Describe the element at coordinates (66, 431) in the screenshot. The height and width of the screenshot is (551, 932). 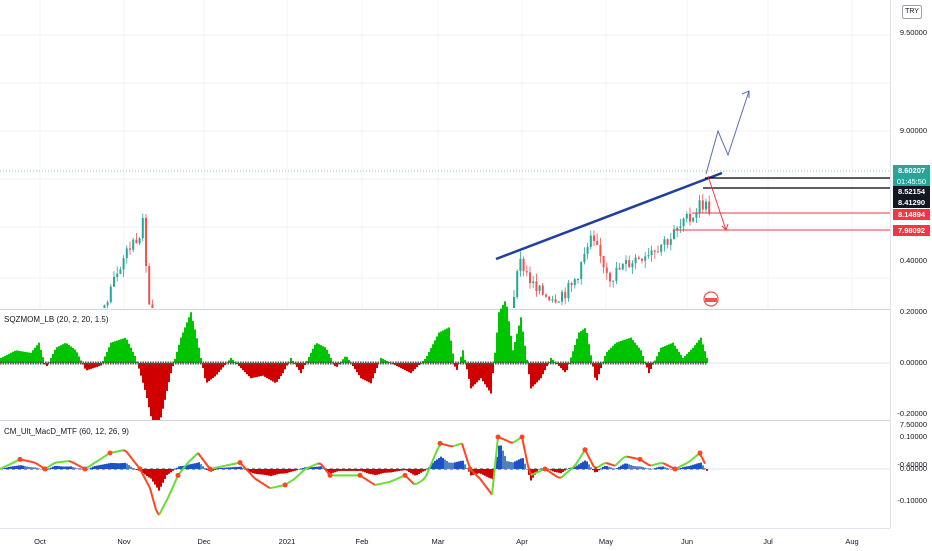
I see `macd-indicator-title: CM_Ult_MacD_MTF (60, 12, 26, 9)` at that location.